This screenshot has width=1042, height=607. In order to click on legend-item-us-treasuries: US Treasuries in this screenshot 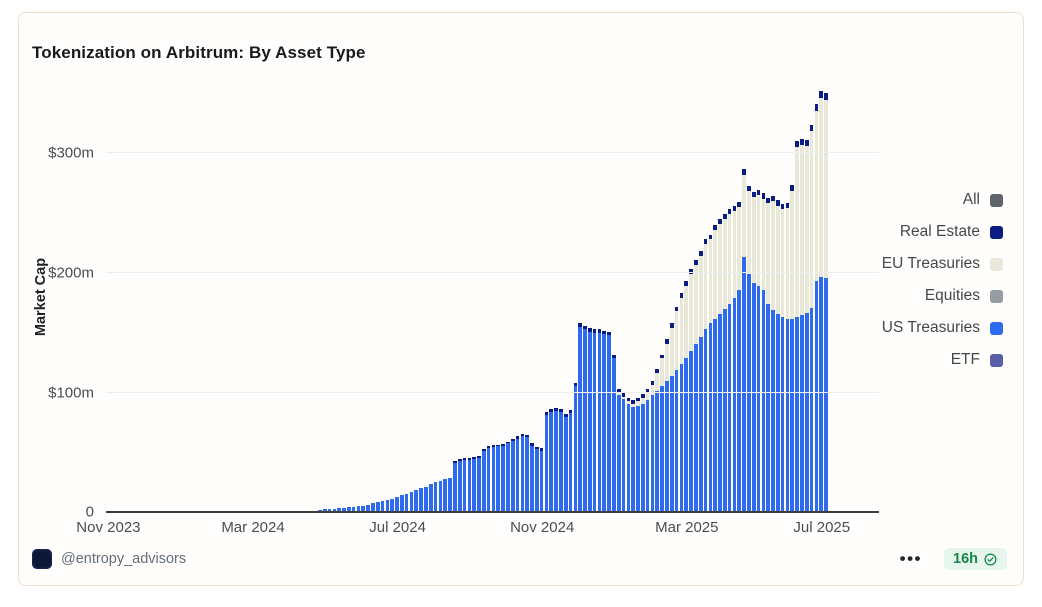, I will do `click(942, 328)`.